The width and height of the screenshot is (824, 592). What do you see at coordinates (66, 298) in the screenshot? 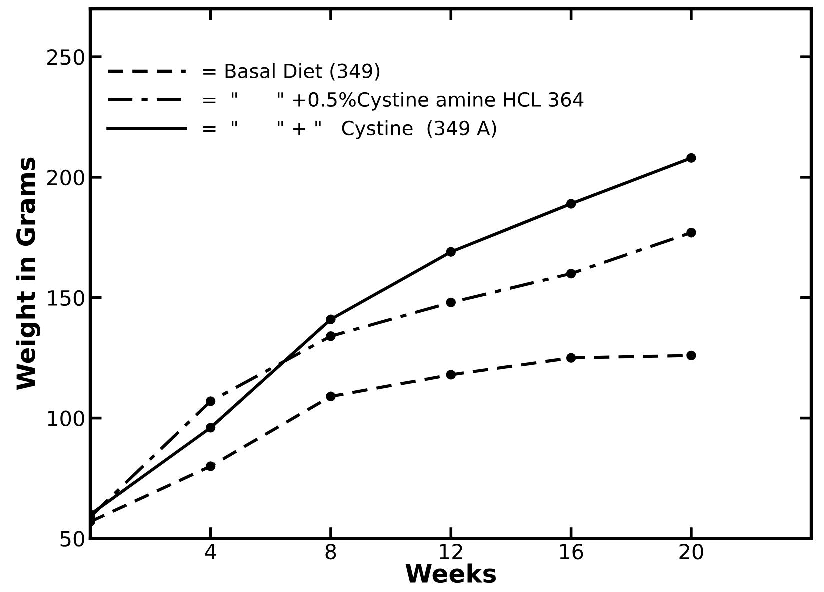
I see `y-tick-label: 150` at bounding box center [66, 298].